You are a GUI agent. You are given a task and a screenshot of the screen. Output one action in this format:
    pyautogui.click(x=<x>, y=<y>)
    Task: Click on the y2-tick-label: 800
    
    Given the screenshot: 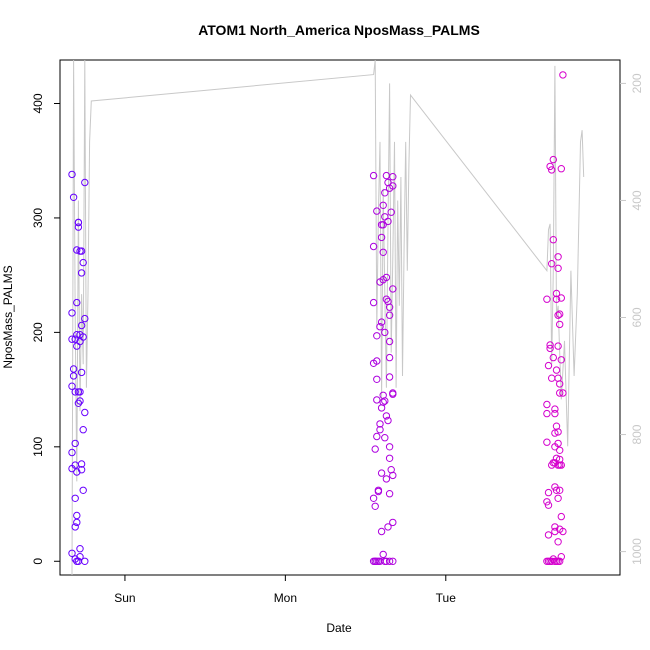 What is the action you would take?
    pyautogui.click(x=637, y=434)
    